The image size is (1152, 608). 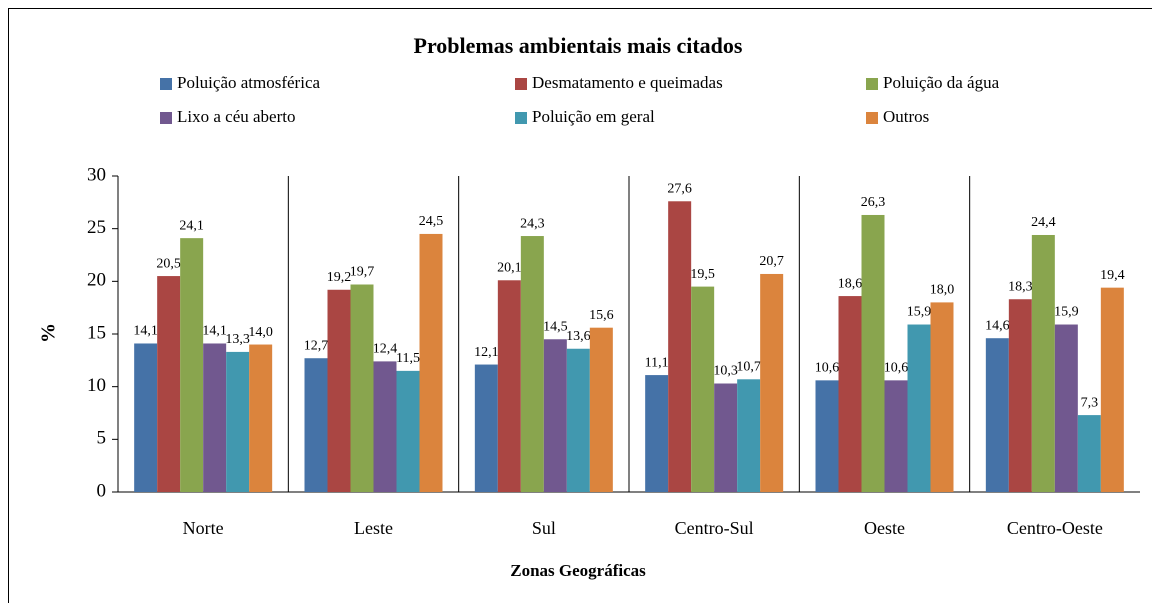 I want to click on y-tick-label: 15, so click(x=96, y=332).